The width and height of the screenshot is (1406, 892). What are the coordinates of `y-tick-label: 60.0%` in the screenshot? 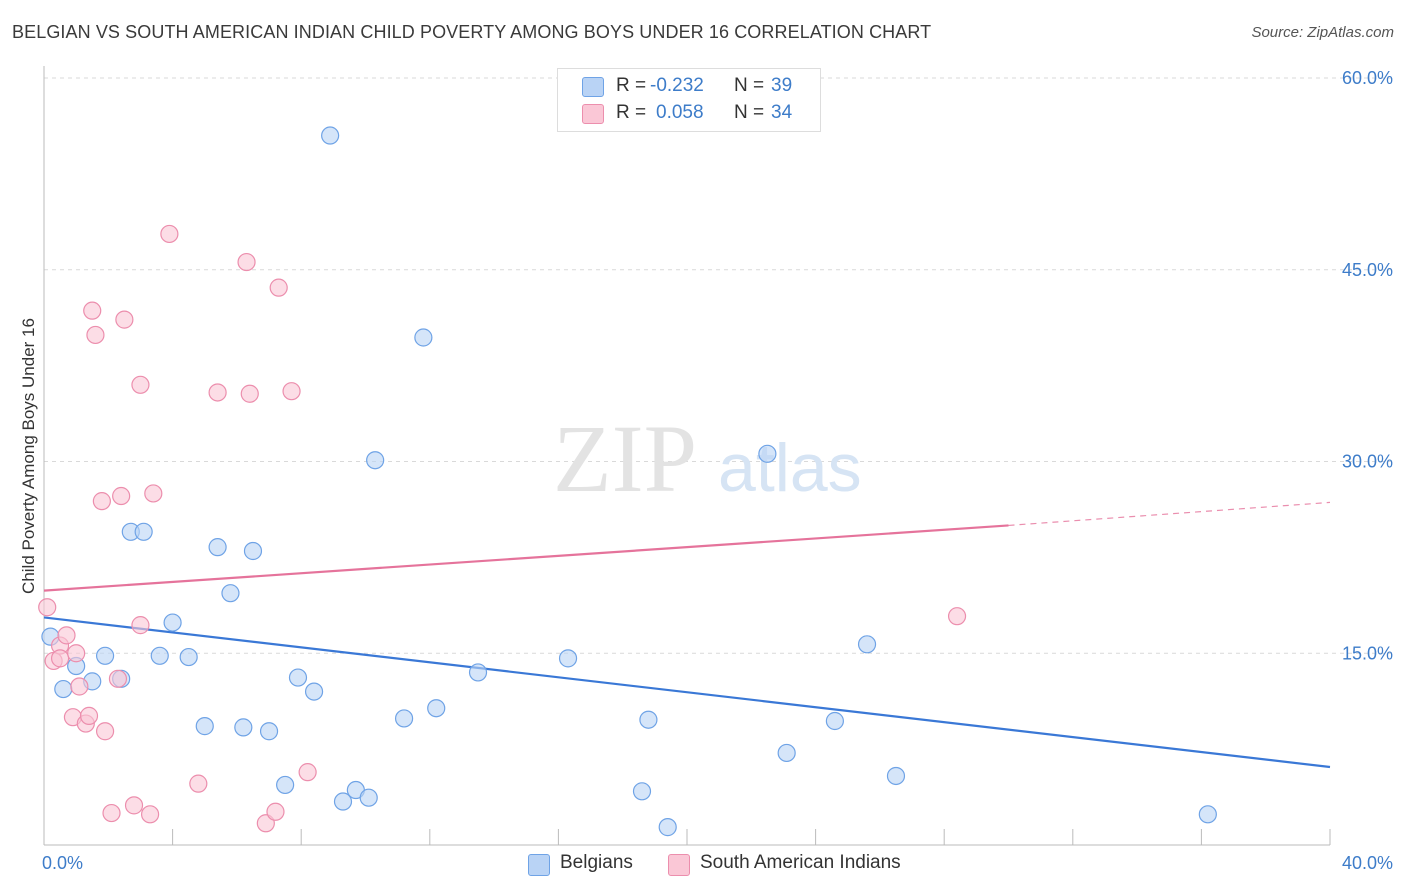 It's located at (1367, 78).